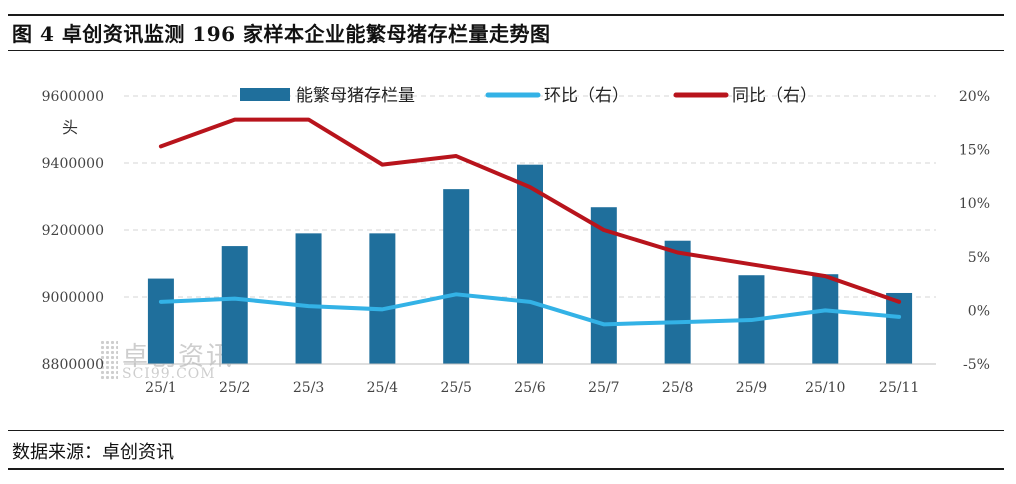 The image size is (1016, 484). What do you see at coordinates (976, 365) in the screenshot?
I see `right-tick-label: -5%` at bounding box center [976, 365].